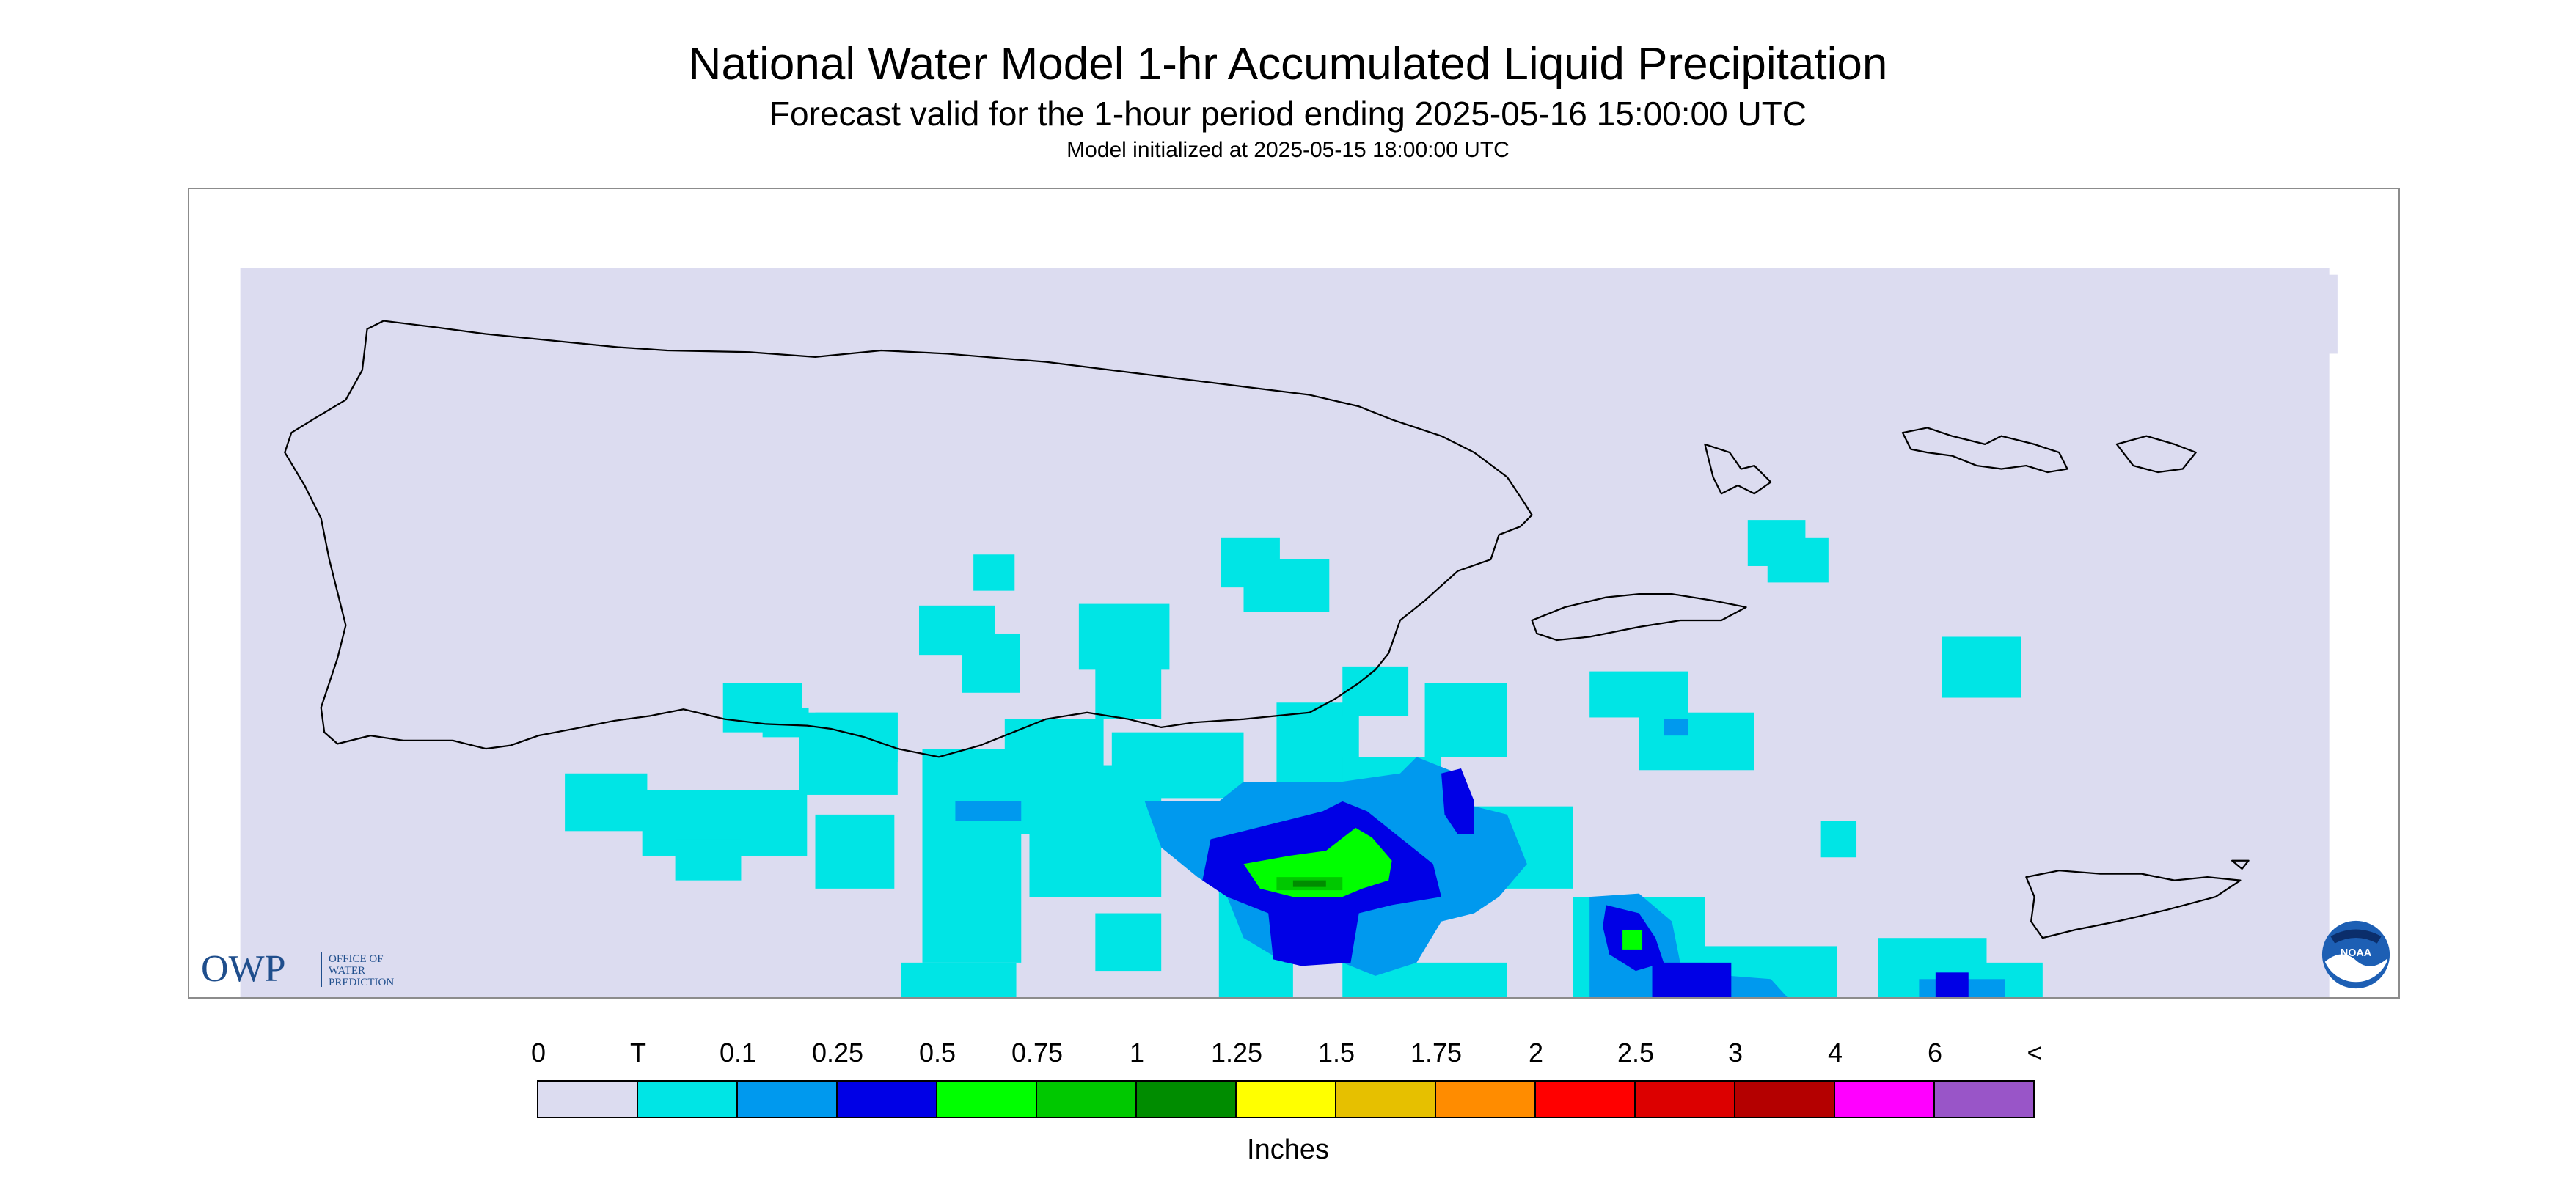  What do you see at coordinates (1639, 617) in the screenshot?
I see `vieques-outline` at bounding box center [1639, 617].